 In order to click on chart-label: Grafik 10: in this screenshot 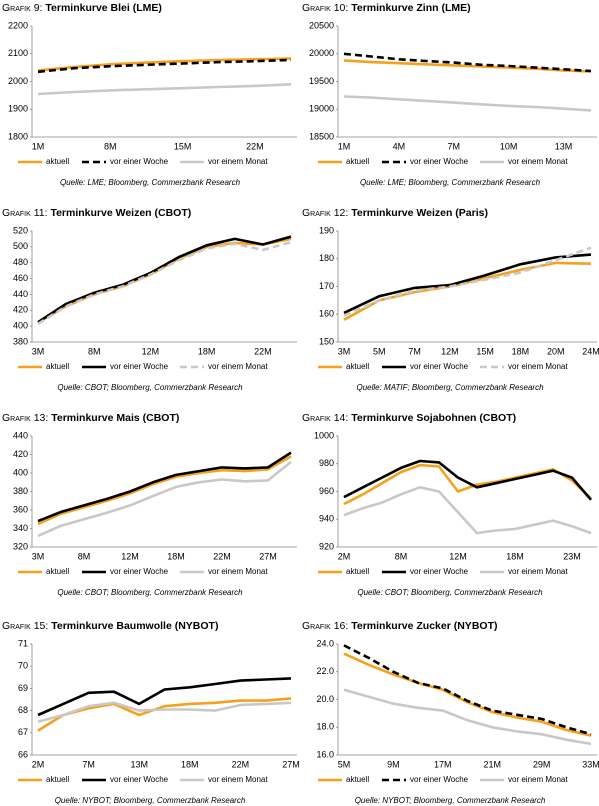, I will do `click(325, 8)`.